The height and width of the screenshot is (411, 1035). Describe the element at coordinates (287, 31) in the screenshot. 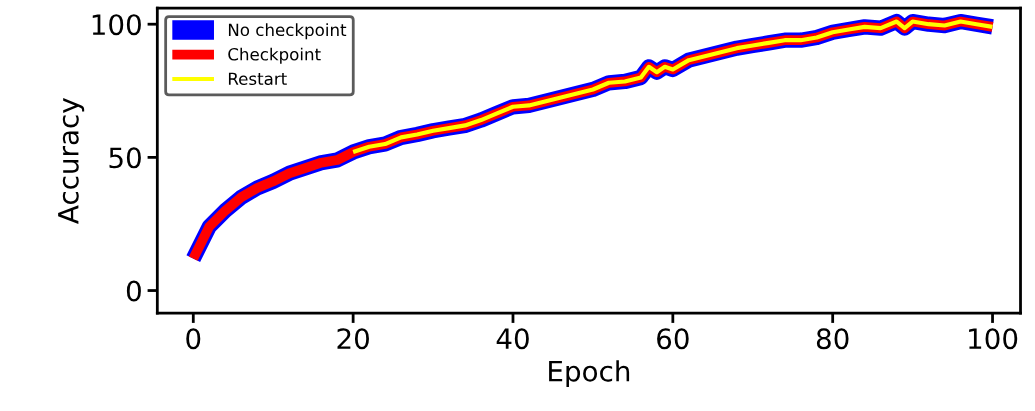

I see `legend-label: No checkpoint` at that location.